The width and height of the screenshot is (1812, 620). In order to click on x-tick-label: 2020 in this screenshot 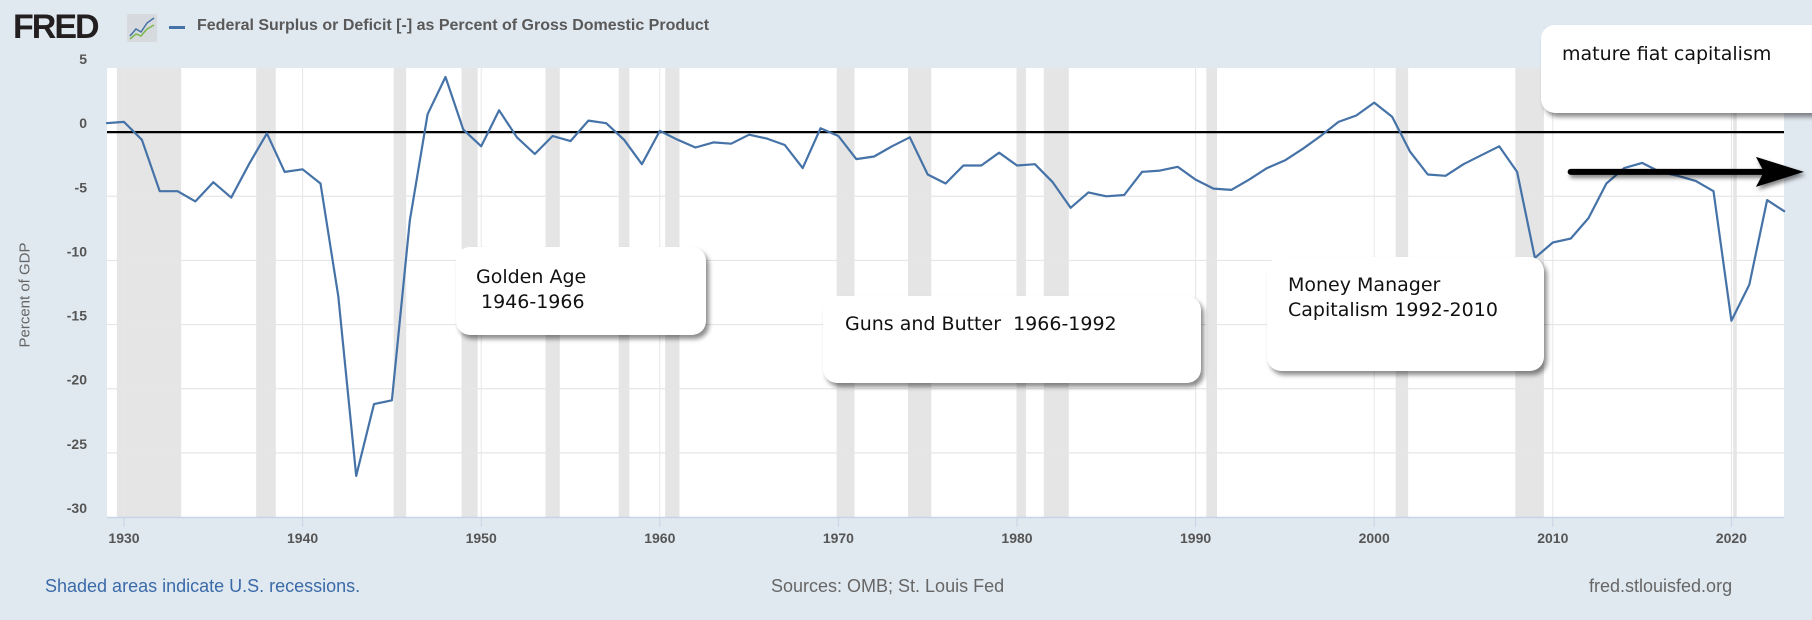, I will do `click(1731, 538)`.